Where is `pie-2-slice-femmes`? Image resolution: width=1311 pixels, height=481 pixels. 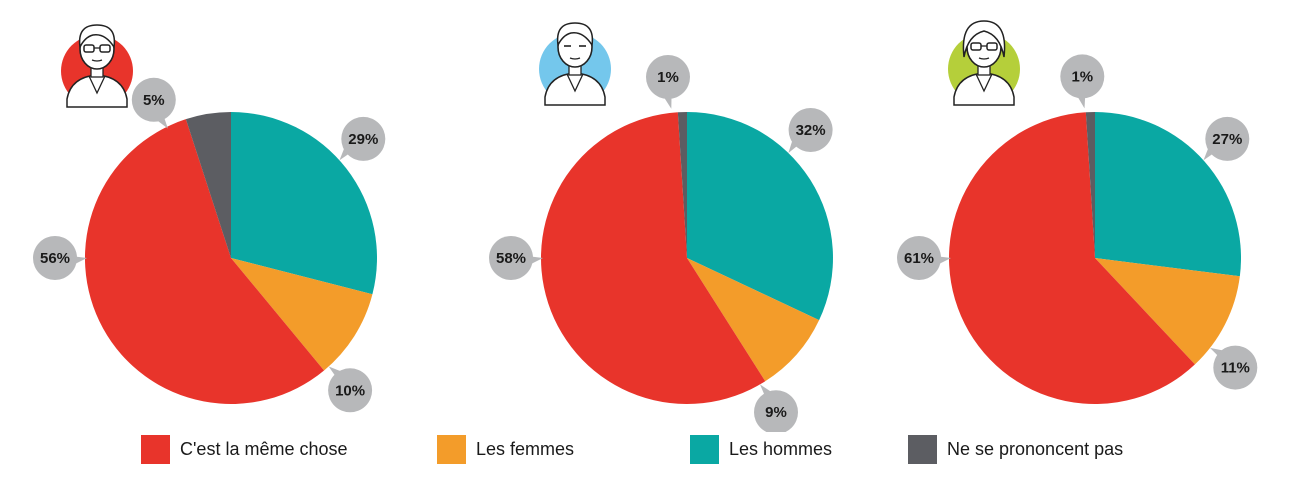
pie-2-slice-femmes is located at coordinates (753, 320).